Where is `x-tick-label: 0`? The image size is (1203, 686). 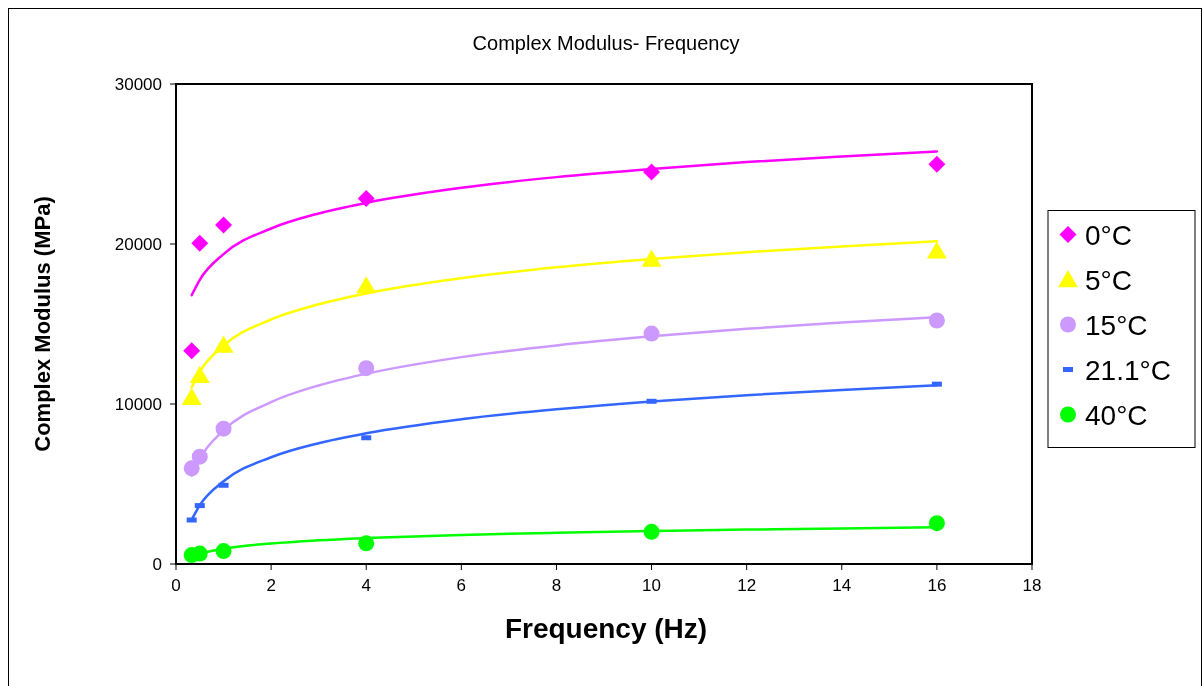 x-tick-label: 0 is located at coordinates (176, 585).